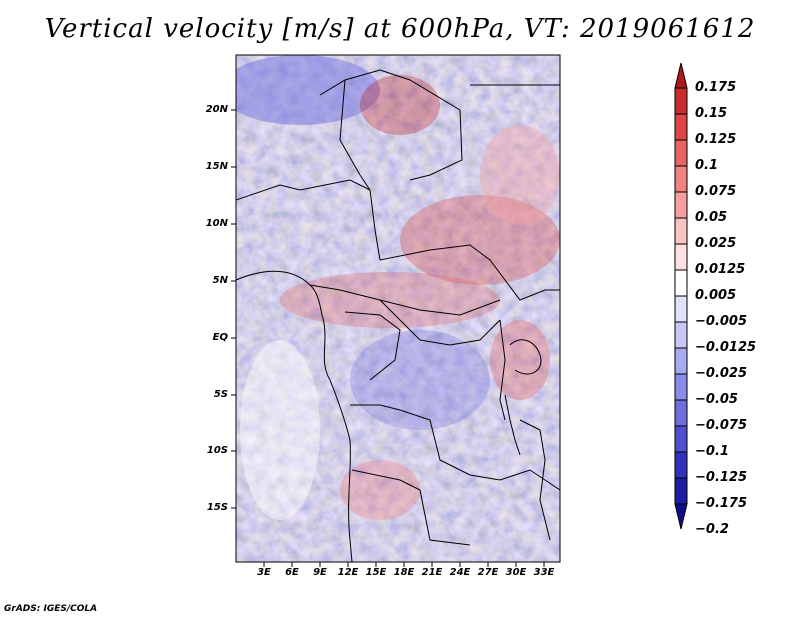 The height and width of the screenshot is (618, 800). What do you see at coordinates (721, 373) in the screenshot?
I see `colorbar-label: −0.025` at bounding box center [721, 373].